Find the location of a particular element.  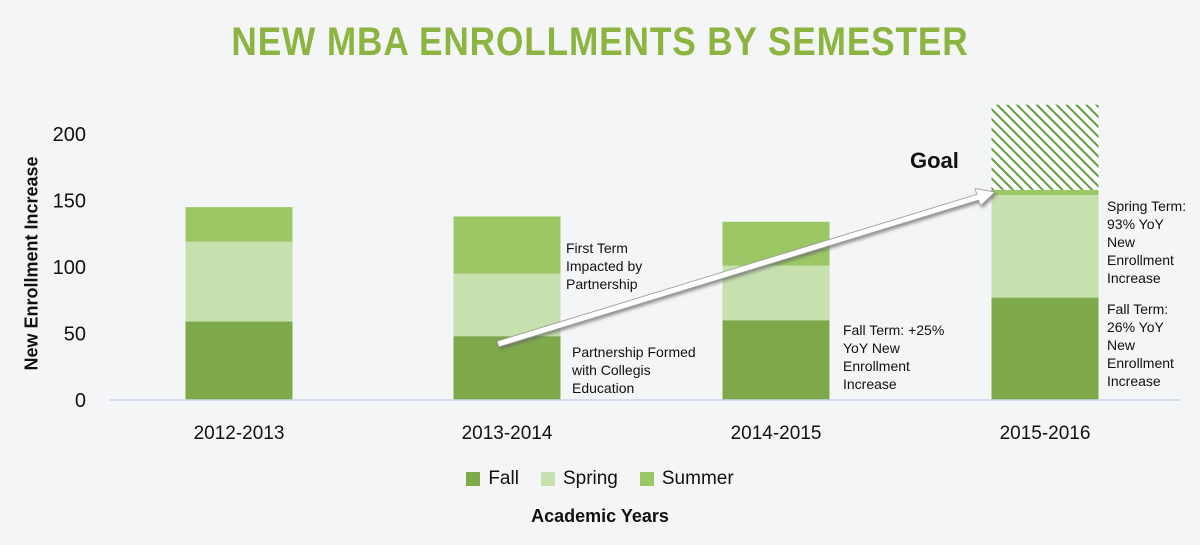

bar-fall-2012-2013 is located at coordinates (239, 360).